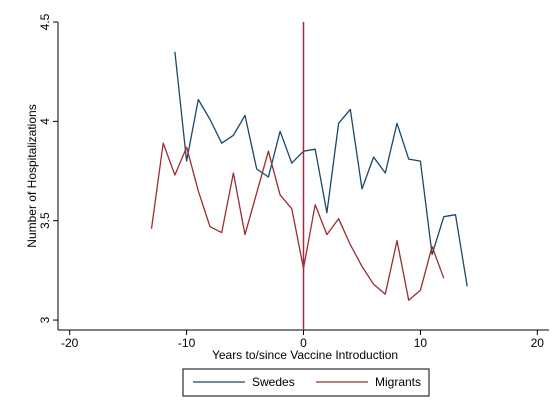 This screenshot has height=410, width=558. I want to click on x-tick-label: 20, so click(538, 343).